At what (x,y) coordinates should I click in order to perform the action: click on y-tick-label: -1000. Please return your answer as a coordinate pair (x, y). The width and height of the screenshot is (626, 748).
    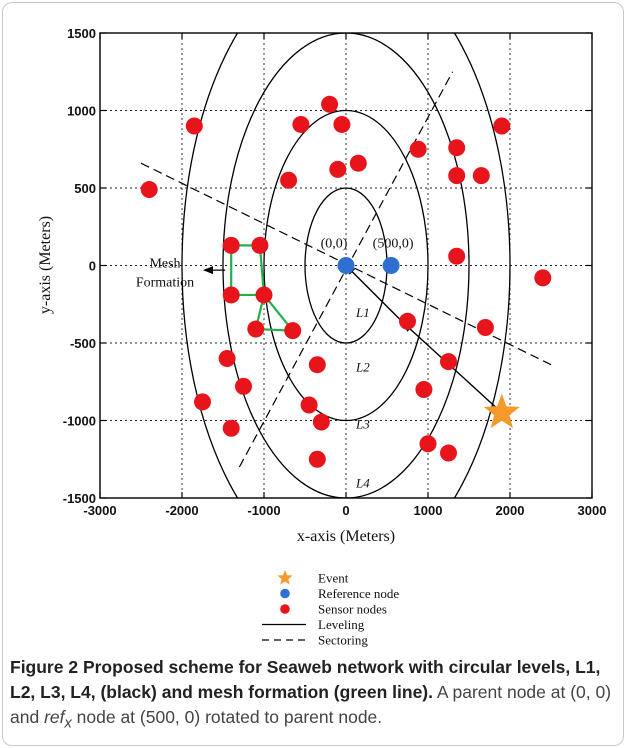
    Looking at the image, I should click on (79, 421).